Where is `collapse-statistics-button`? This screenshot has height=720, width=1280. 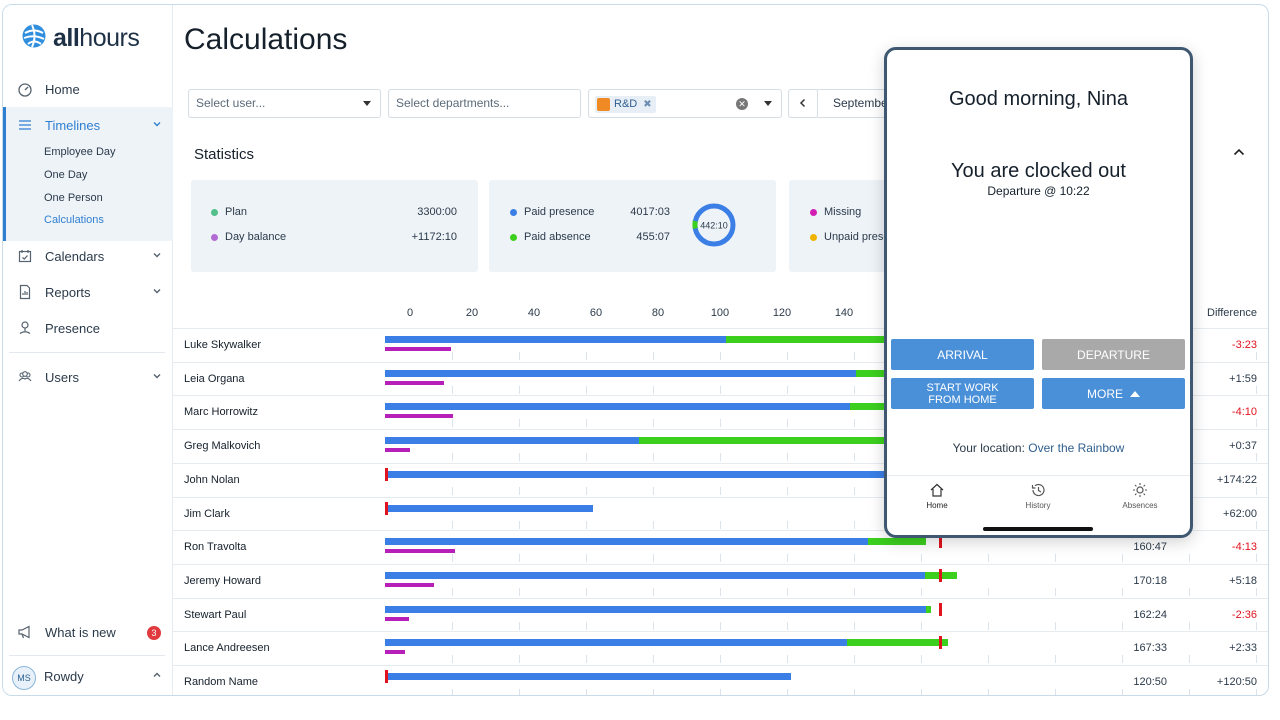
collapse-statistics-button is located at coordinates (1239, 154).